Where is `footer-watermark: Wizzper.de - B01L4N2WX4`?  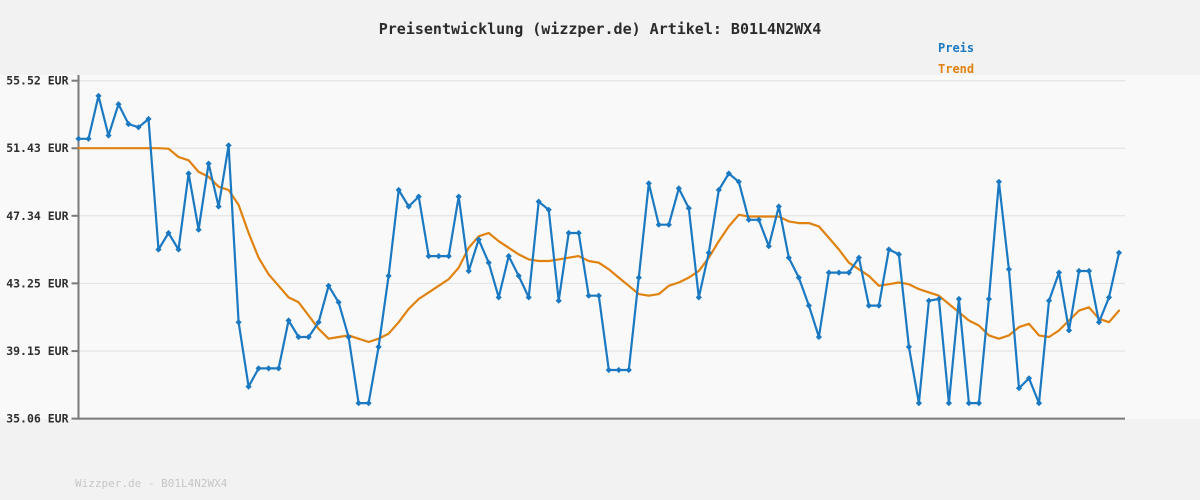 footer-watermark: Wizzper.de - B01L4N2WX4 is located at coordinates (151, 483).